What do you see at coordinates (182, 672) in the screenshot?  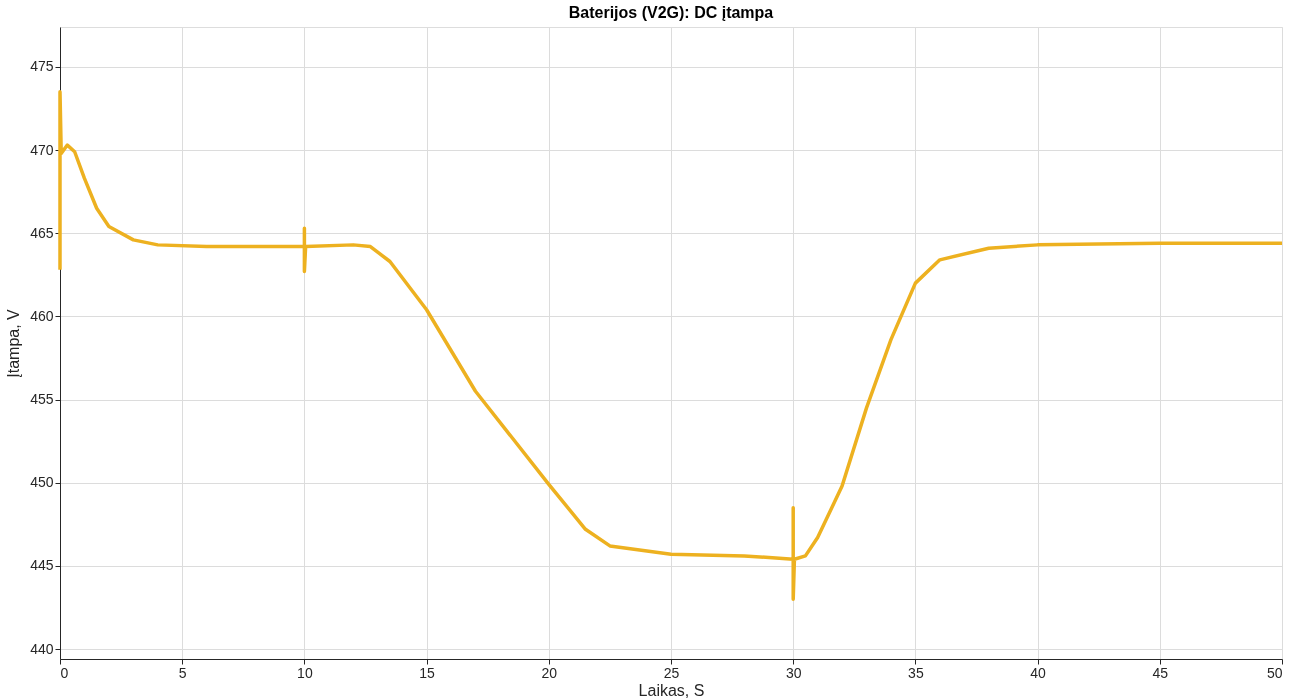 I see `x-tick-label: 5` at bounding box center [182, 672].